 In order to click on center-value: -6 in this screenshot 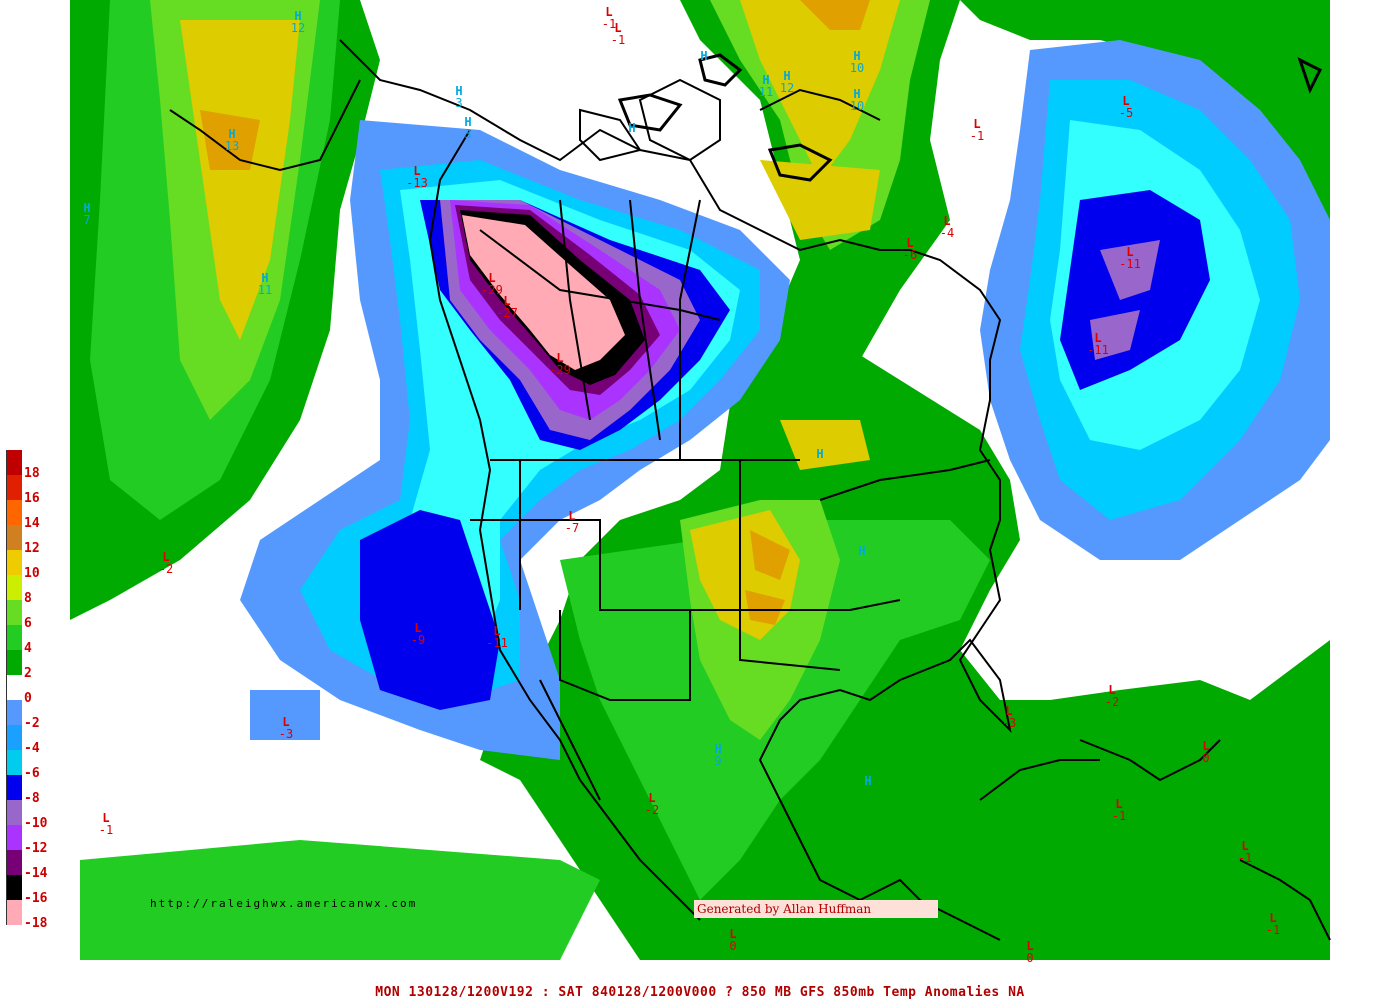, I will do `click(910, 255)`.